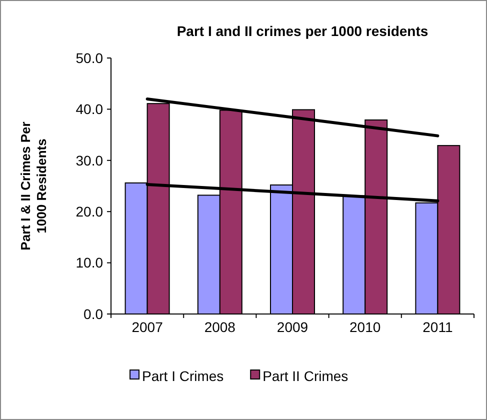 Image resolution: width=487 pixels, height=420 pixels. Describe the element at coordinates (90, 109) in the screenshot. I see `y-tick-label: 40.0` at that location.